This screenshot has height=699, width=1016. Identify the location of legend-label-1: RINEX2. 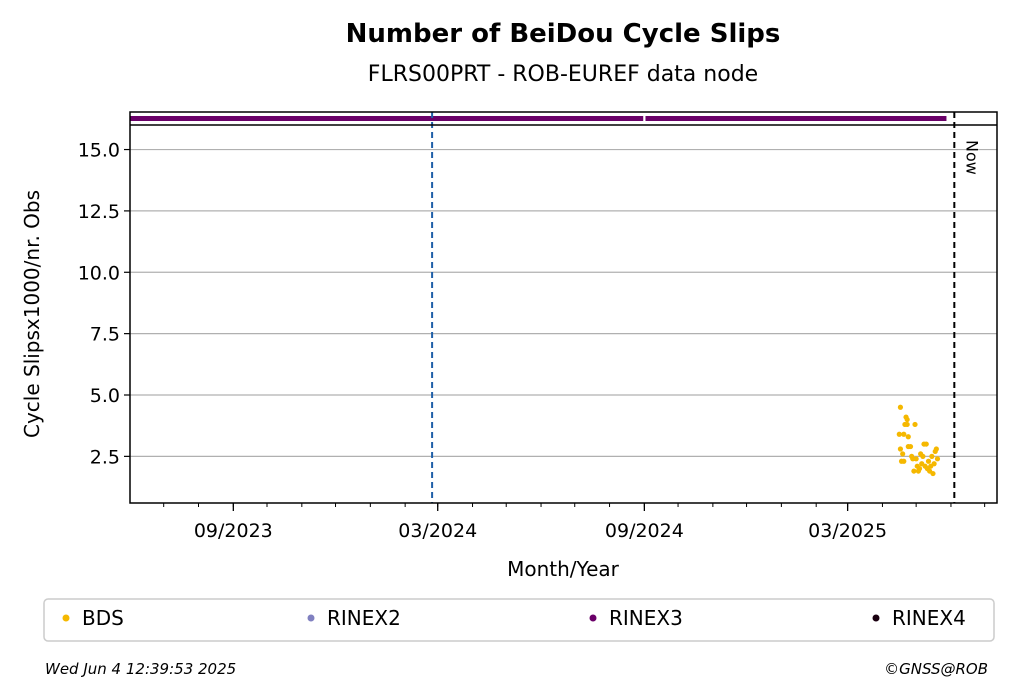
(364, 618).